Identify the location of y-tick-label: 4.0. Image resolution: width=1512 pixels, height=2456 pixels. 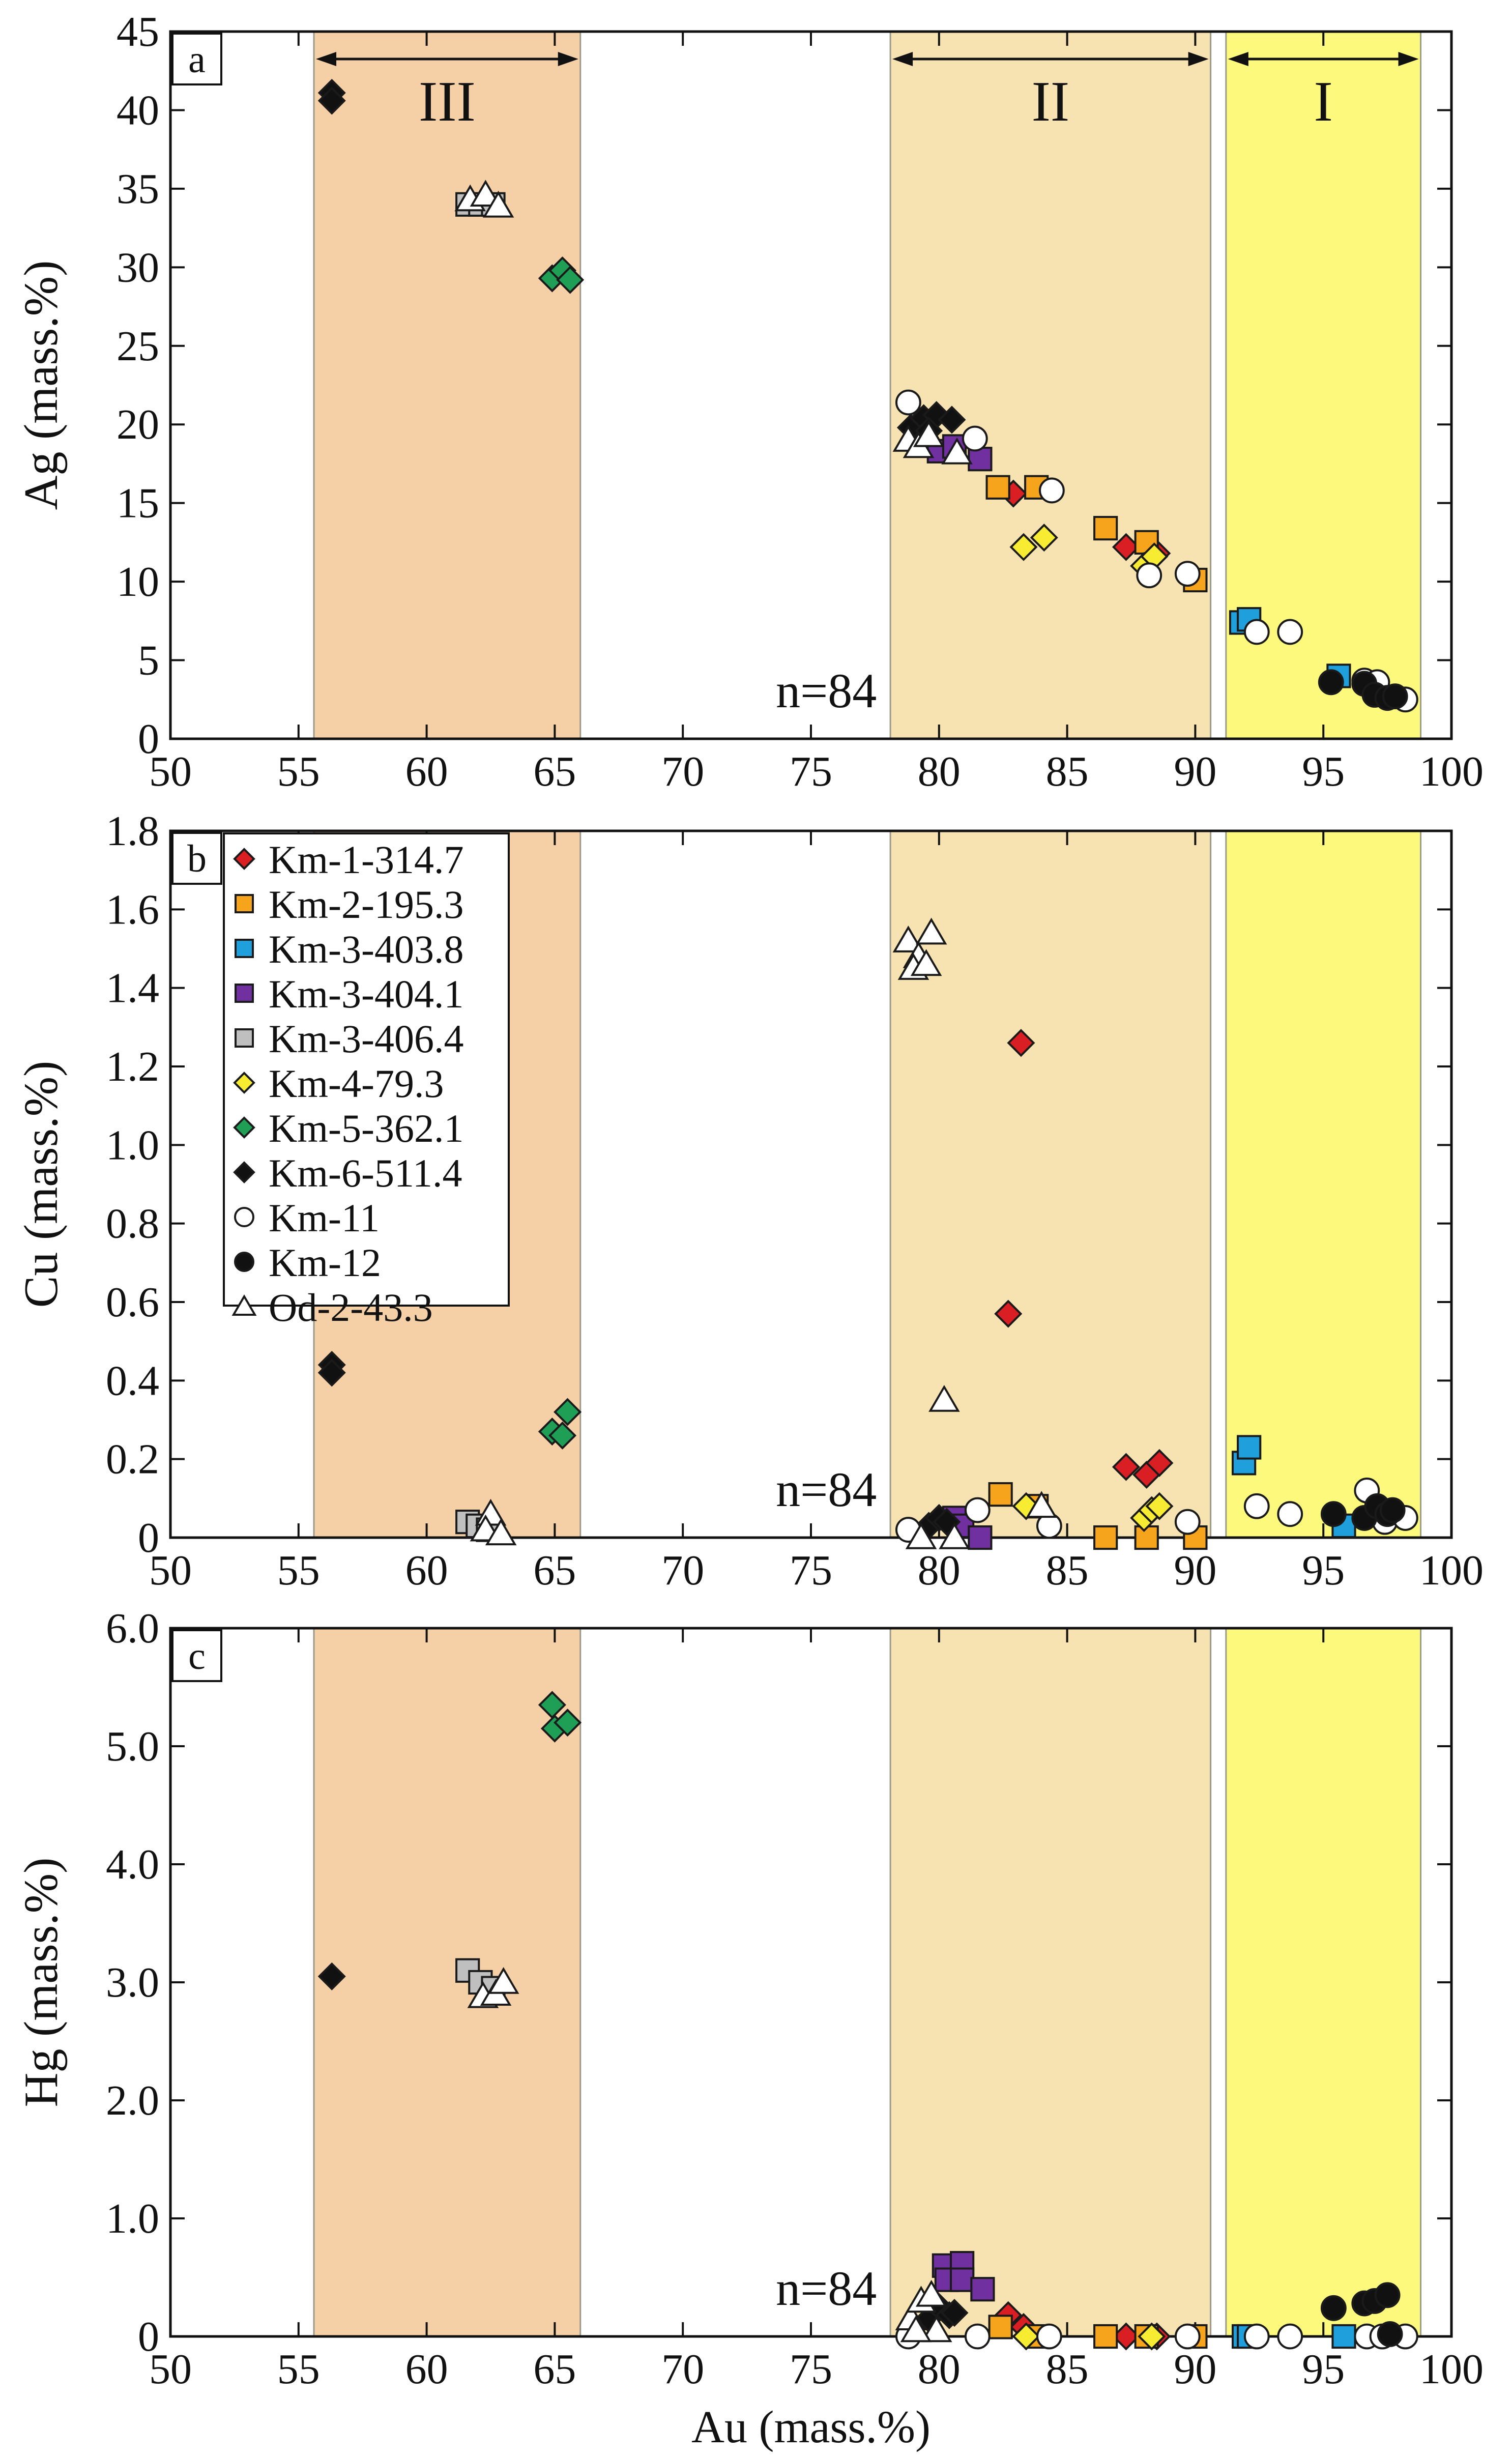
(132, 1864).